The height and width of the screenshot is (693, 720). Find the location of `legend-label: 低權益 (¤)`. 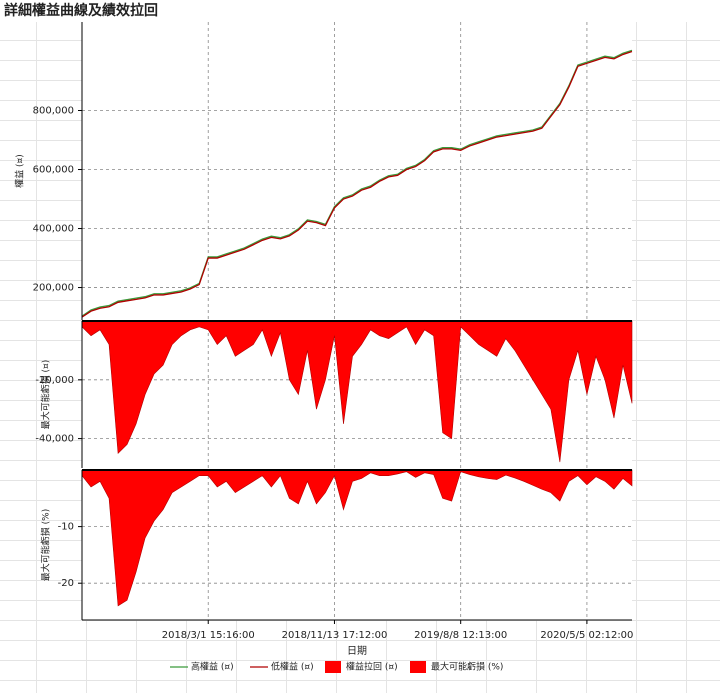

legend-label: 低權益 (¤) is located at coordinates (292, 667).